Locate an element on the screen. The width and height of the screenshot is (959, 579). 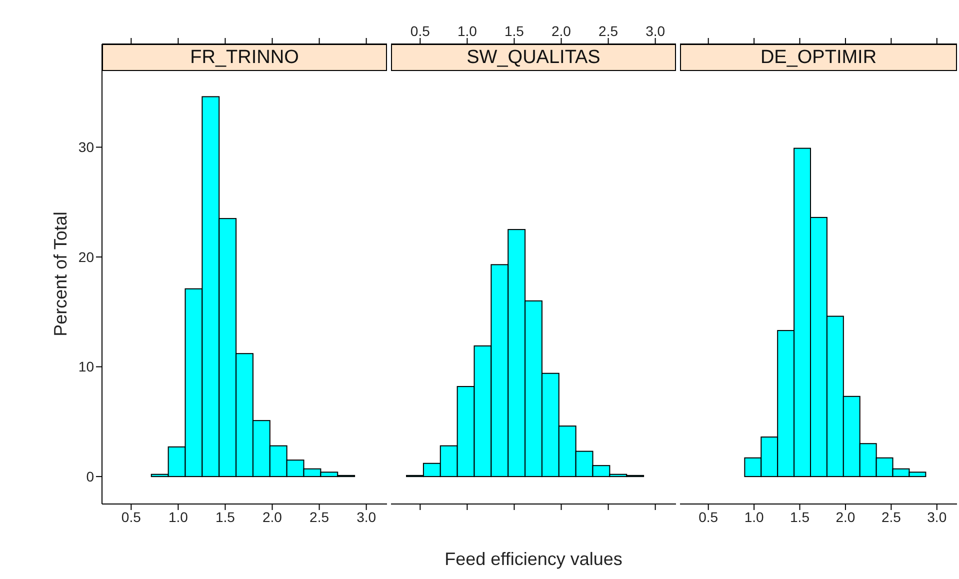
y-tick-label: 20 is located at coordinates (86, 256).